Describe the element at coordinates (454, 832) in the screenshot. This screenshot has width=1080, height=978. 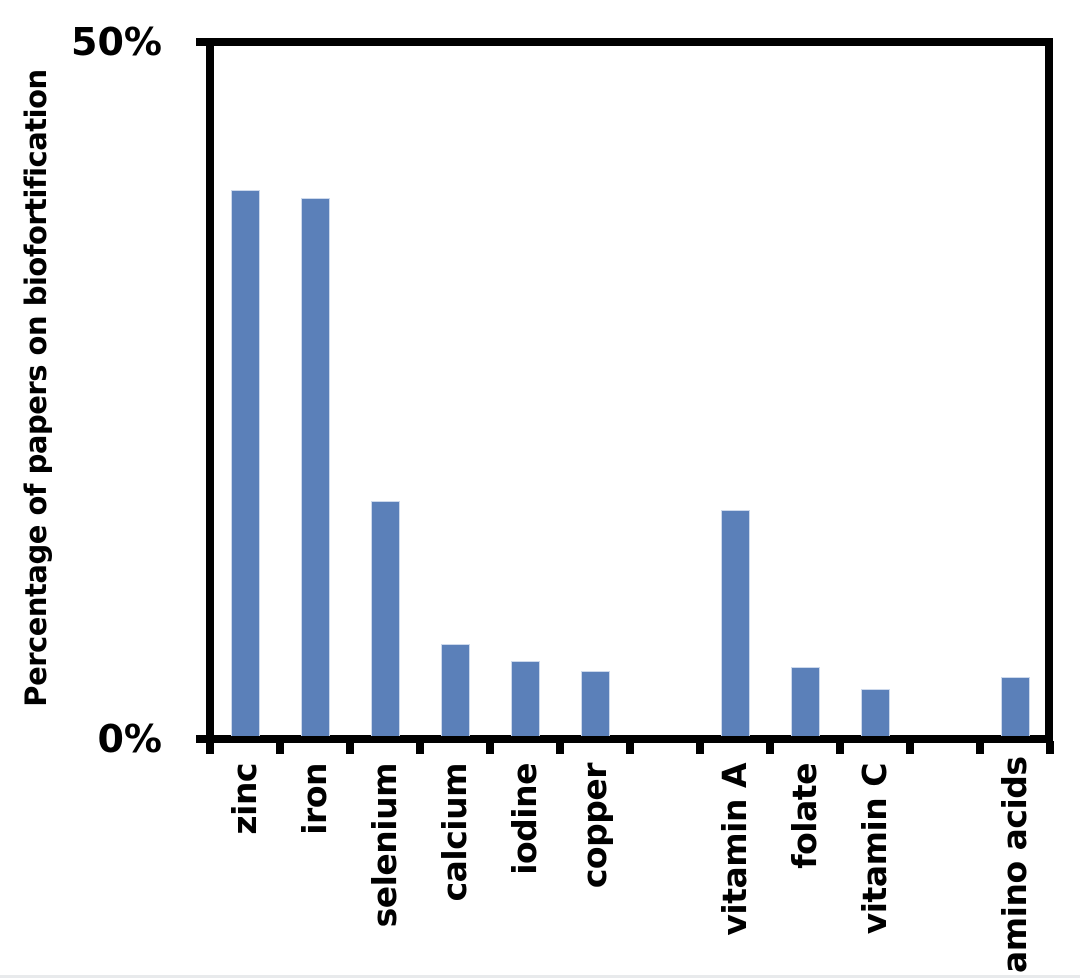
I see `x-label-calcium: calcium` at that location.